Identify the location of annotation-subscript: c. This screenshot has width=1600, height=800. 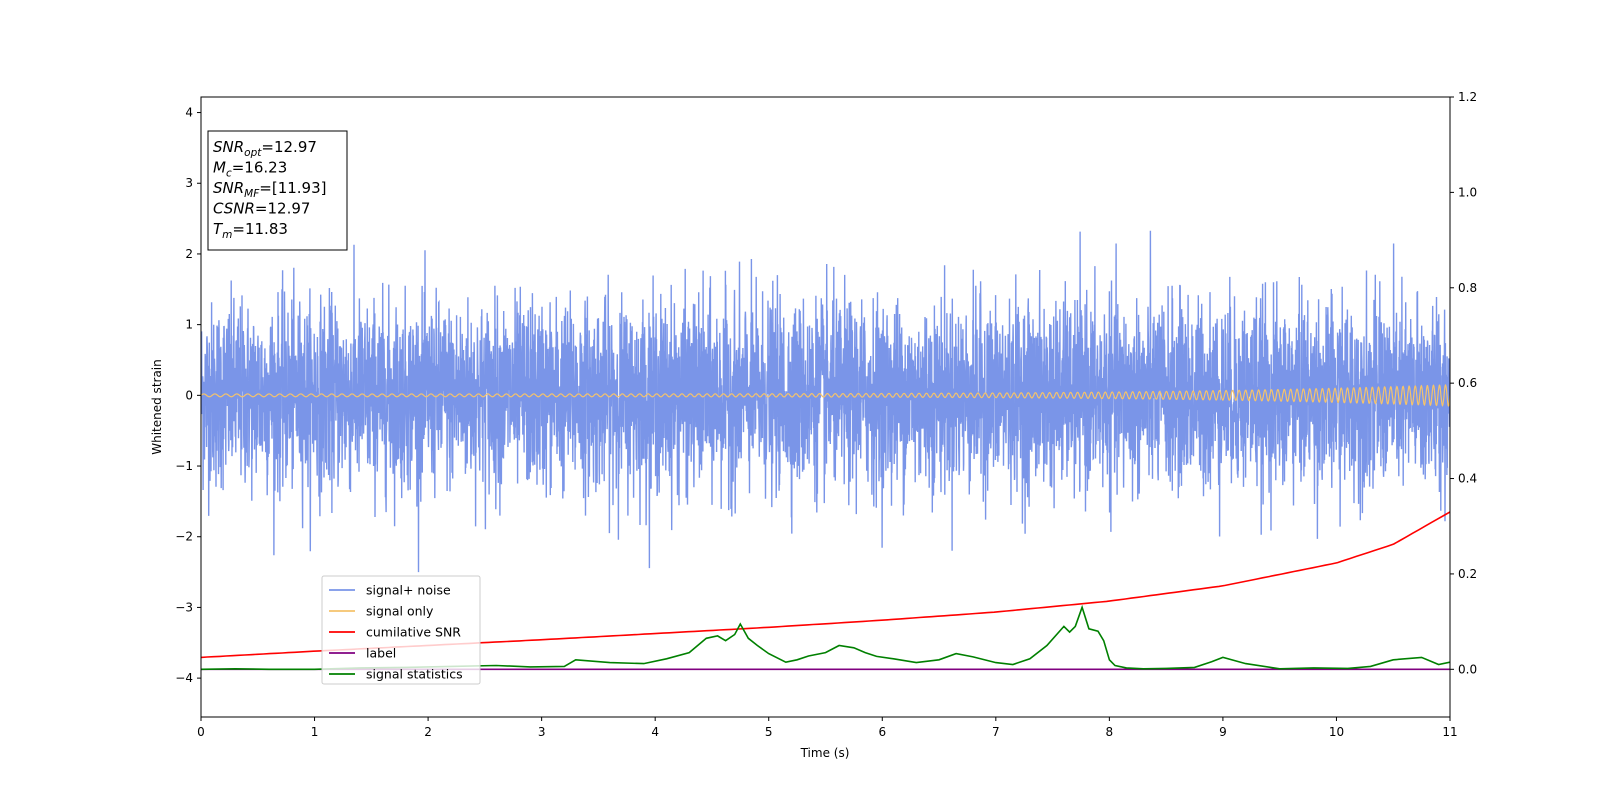
(229, 174).